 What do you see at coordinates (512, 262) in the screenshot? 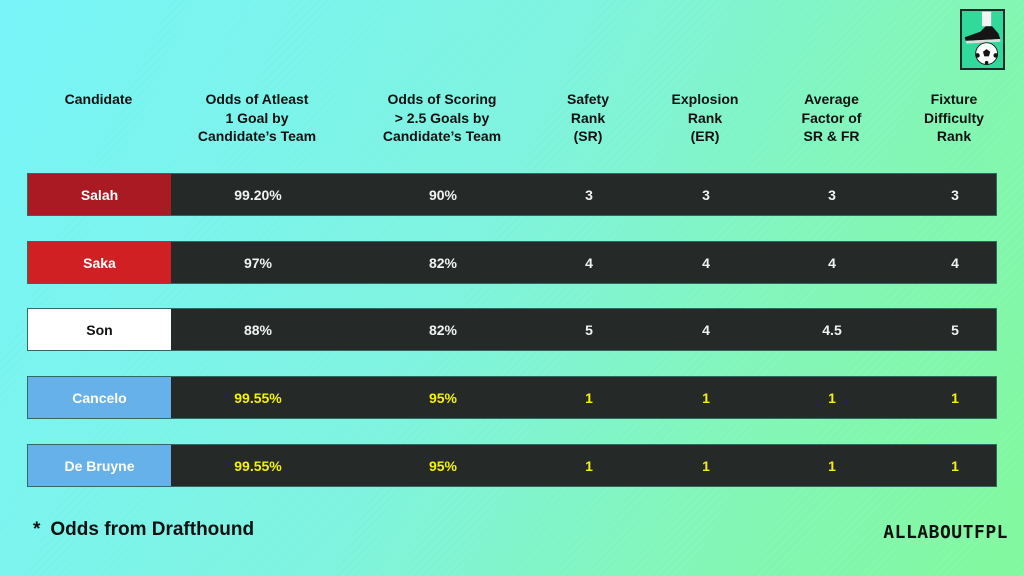
I see `table-row: Saka 97% 82% 4 4 4 4` at bounding box center [512, 262].